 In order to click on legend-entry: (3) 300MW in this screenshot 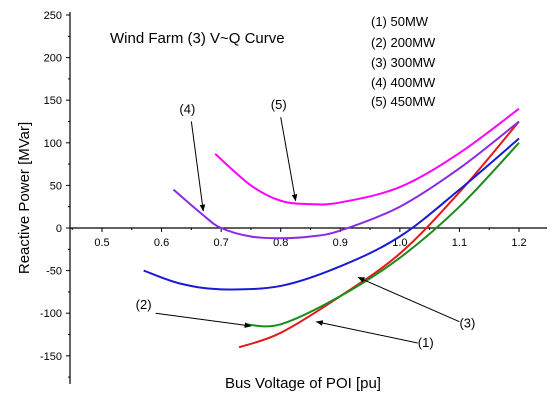, I will do `click(403, 62)`.